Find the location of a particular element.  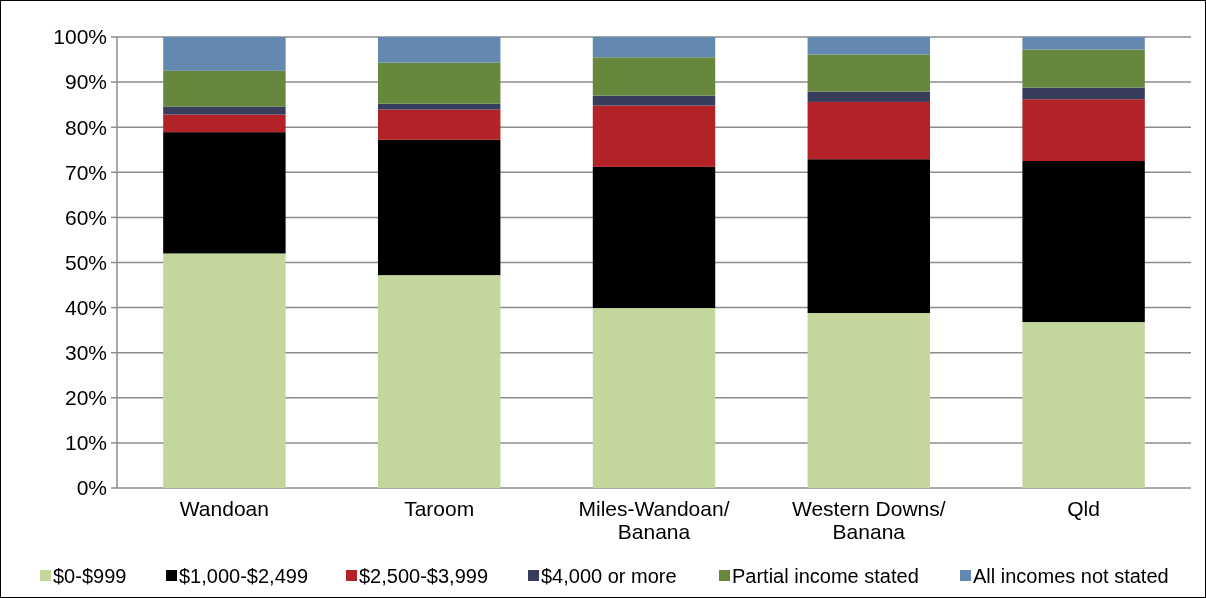

x-tick-label: Miles-Wandoan/ Banana is located at coordinates (654, 520).